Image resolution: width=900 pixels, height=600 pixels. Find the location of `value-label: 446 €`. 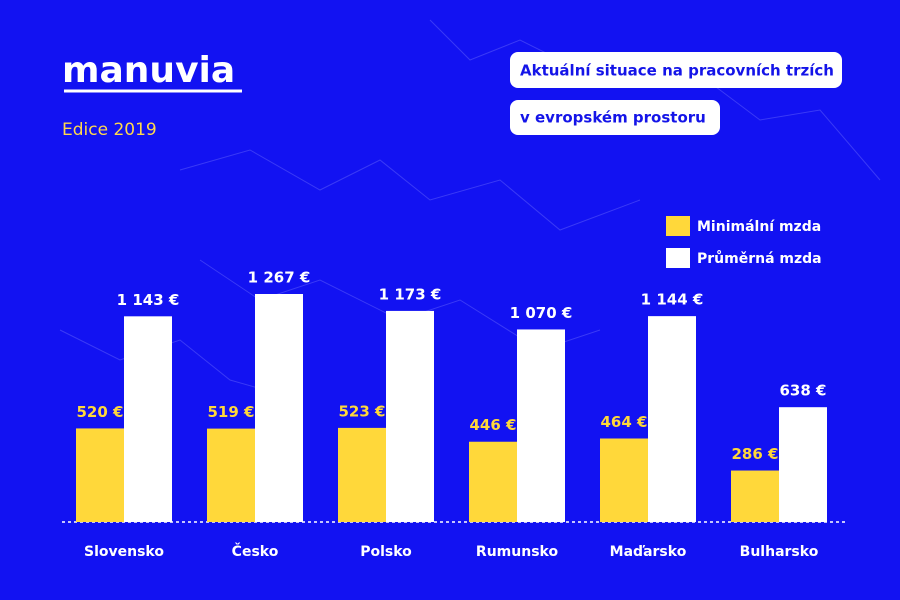

value-label: 446 € is located at coordinates (493, 425).